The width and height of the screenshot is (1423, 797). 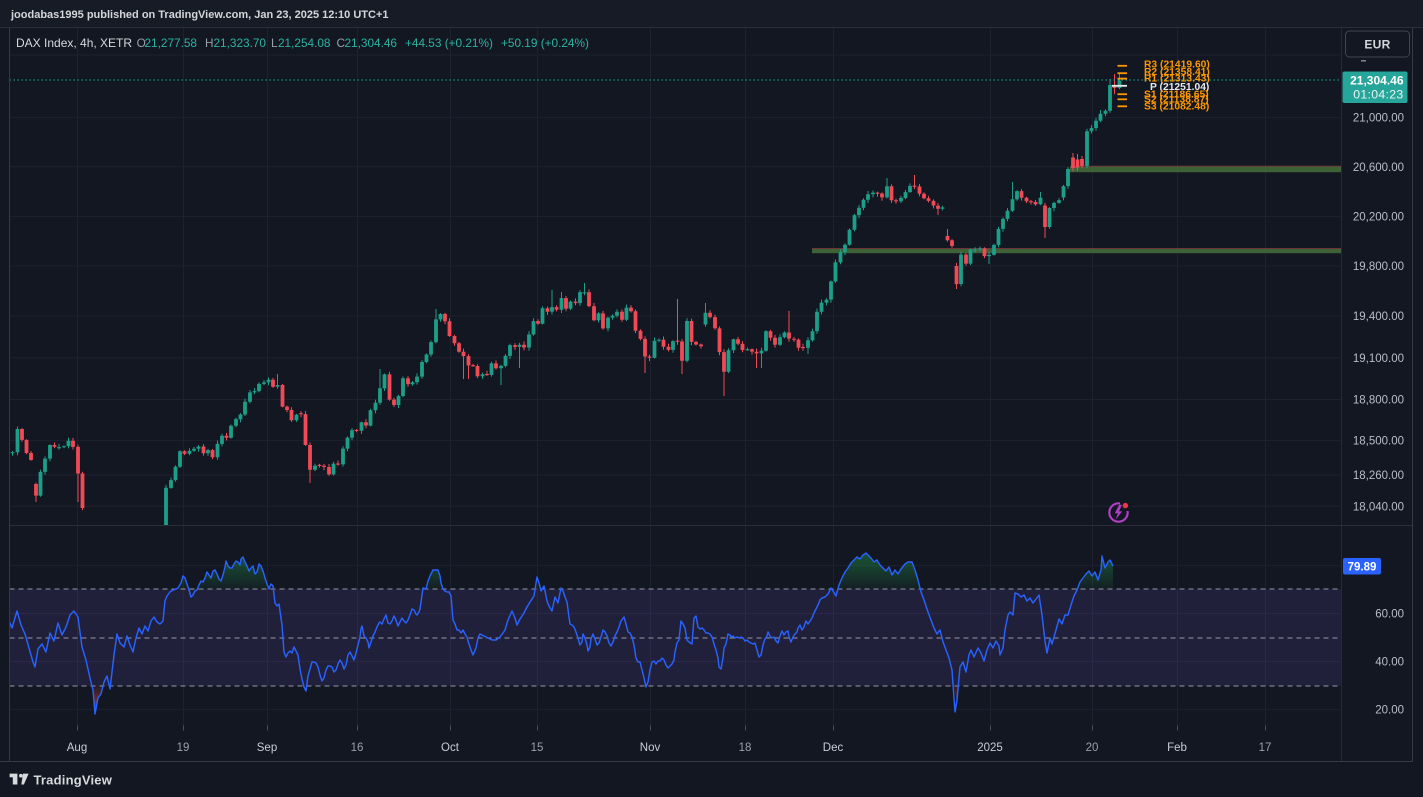 What do you see at coordinates (650, 748) in the screenshot?
I see `svg-text: Nov` at bounding box center [650, 748].